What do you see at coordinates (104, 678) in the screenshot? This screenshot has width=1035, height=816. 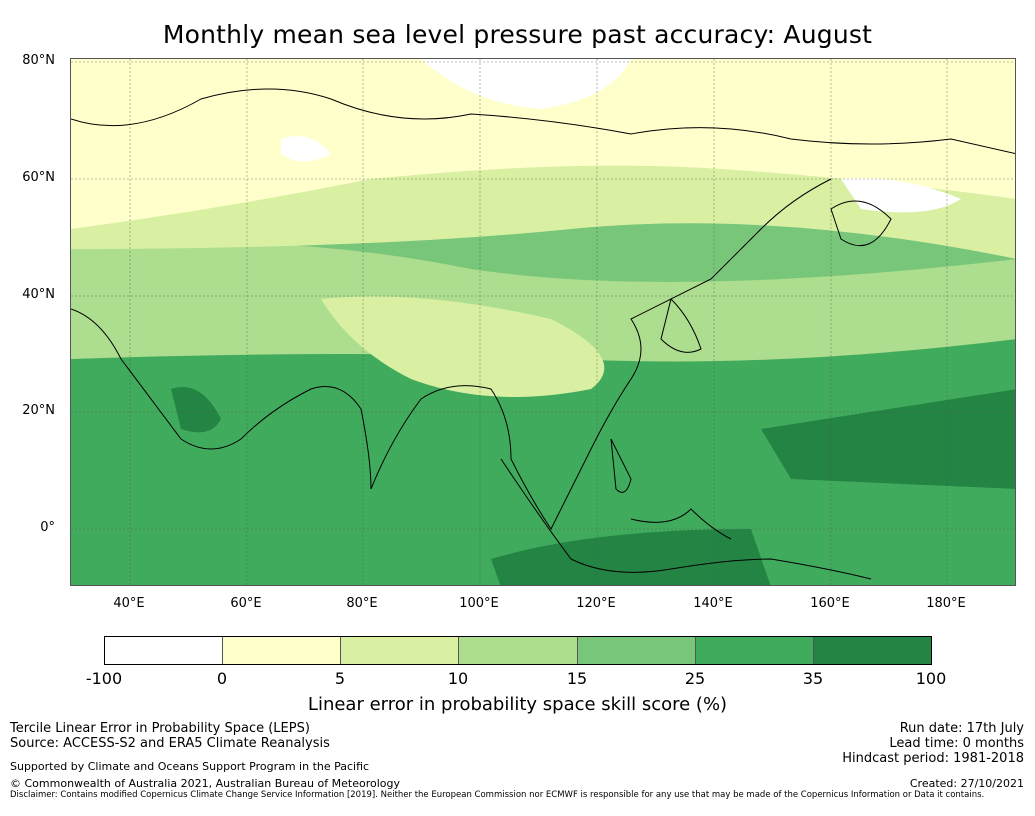 I see `colorbar-tick: -100` at bounding box center [104, 678].